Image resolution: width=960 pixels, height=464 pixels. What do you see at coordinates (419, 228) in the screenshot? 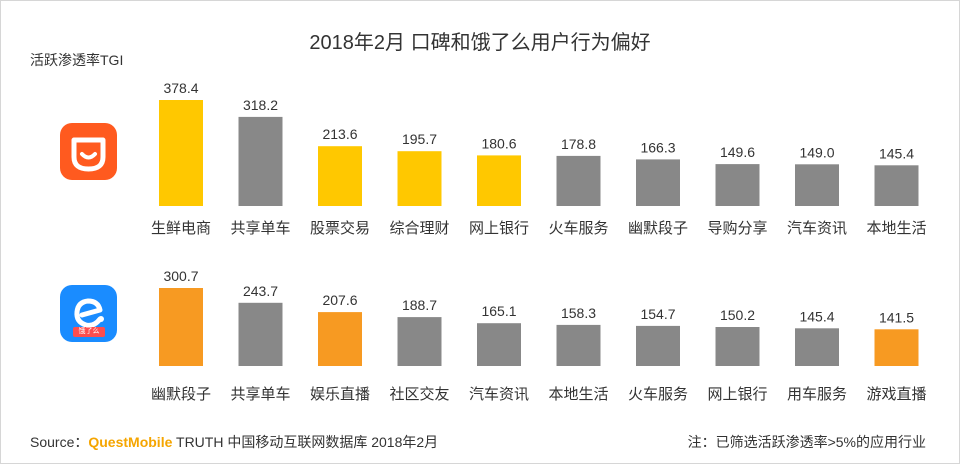
I see `category-label: 综合理财` at bounding box center [419, 228].